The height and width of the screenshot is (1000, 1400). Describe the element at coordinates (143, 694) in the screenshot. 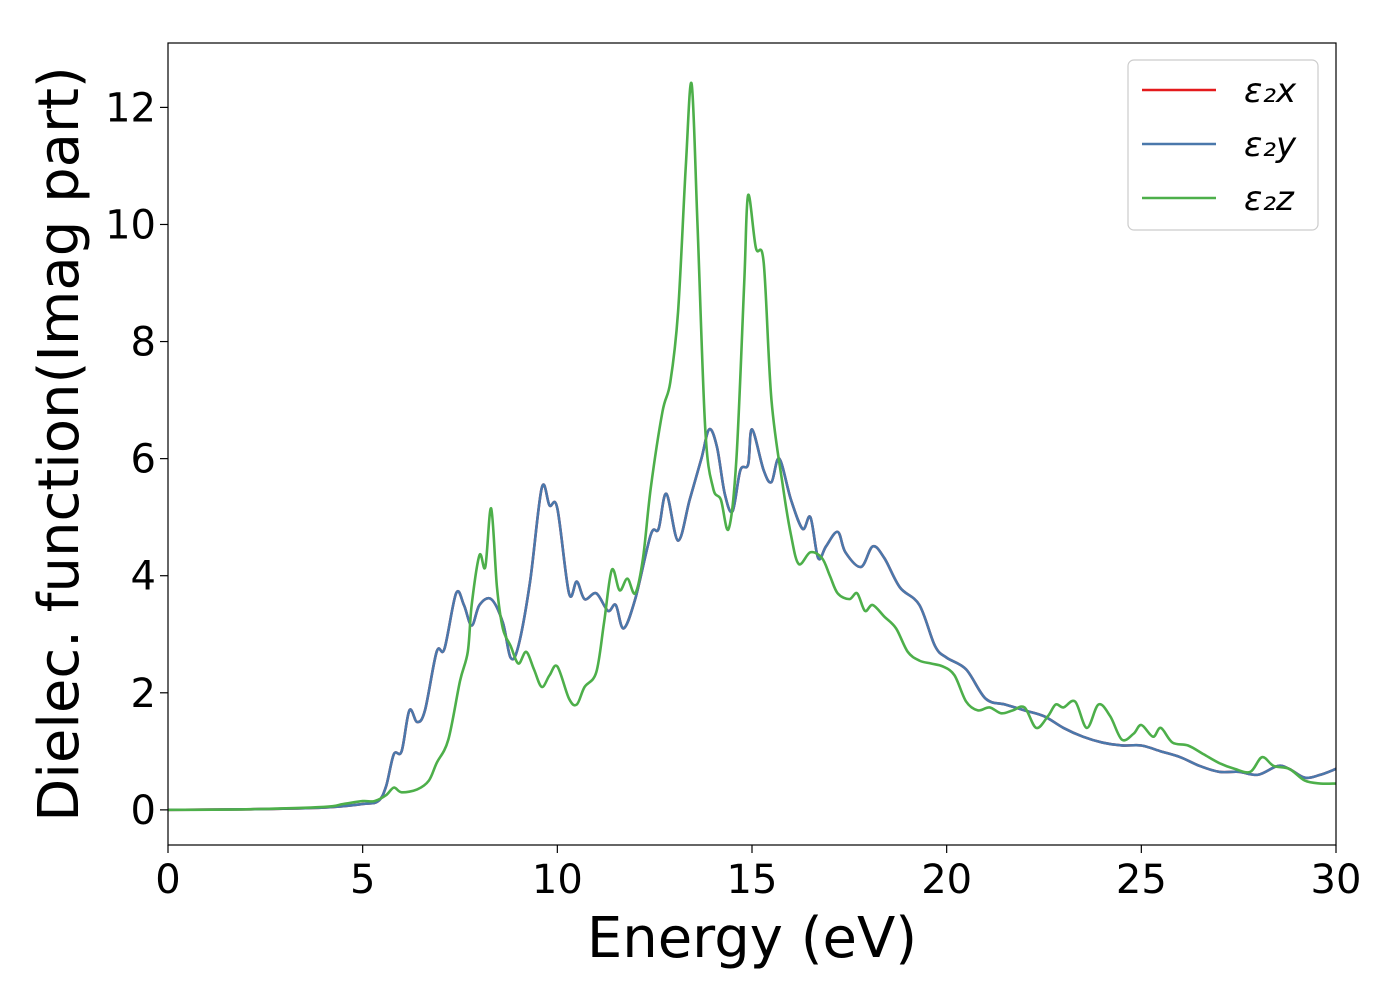

I see `y-tick-label: 2` at that location.